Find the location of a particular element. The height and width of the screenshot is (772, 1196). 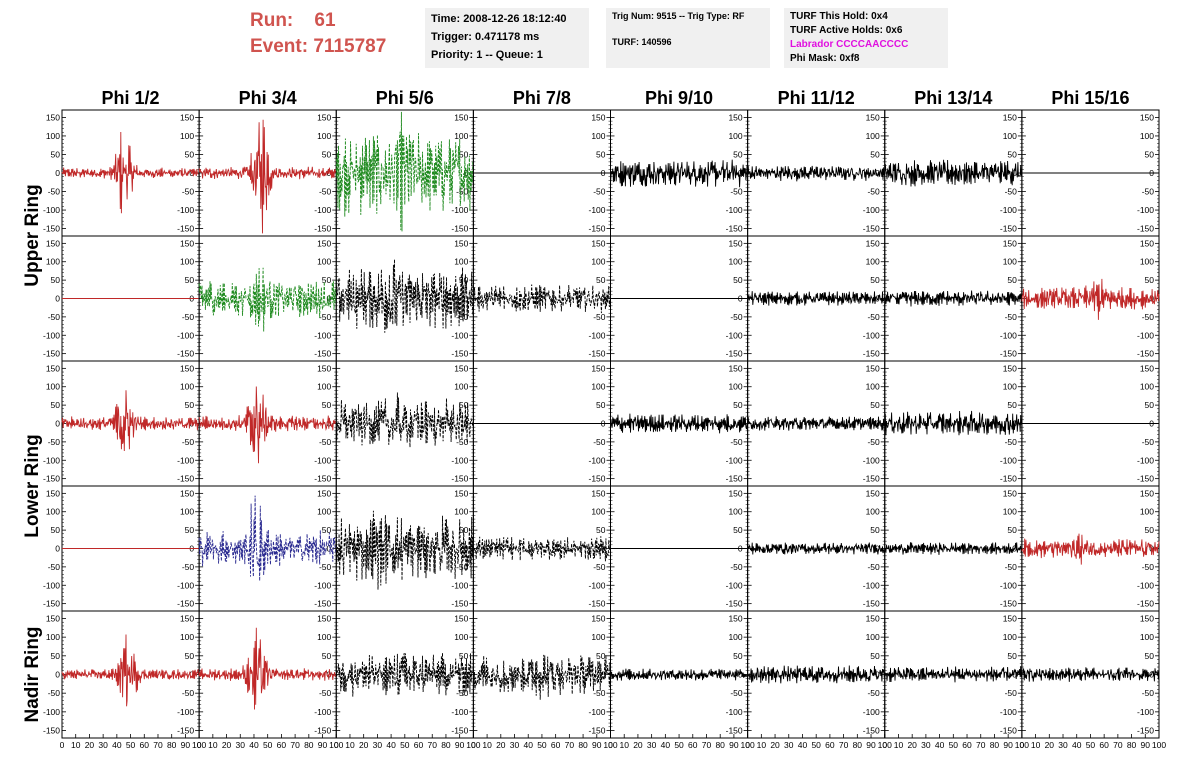

phi-column-label: Phi 7/8 is located at coordinates (542, 98).